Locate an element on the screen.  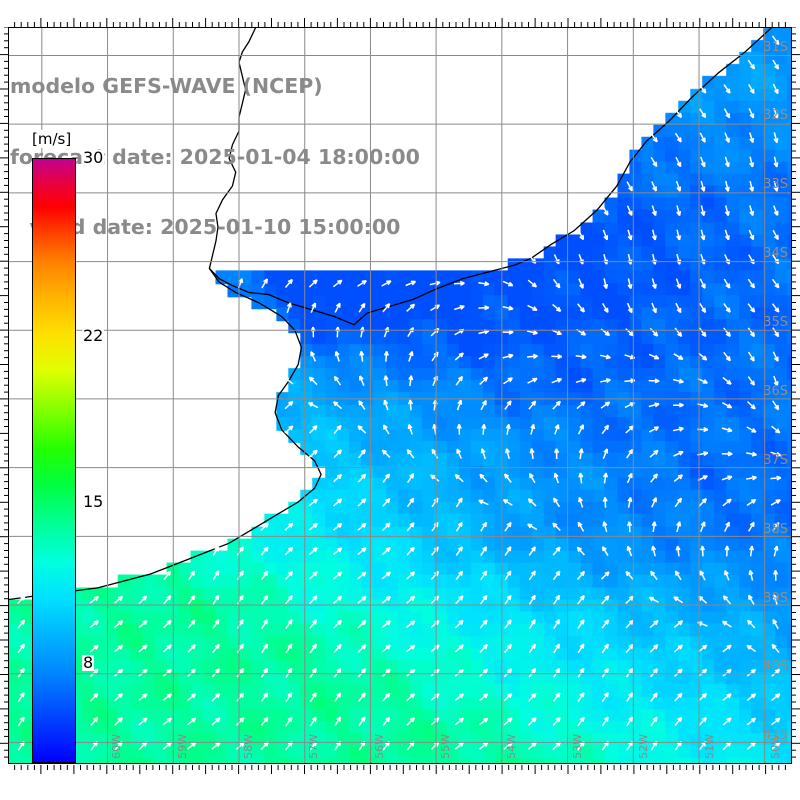
lat-label-31S: 31S is located at coordinates (775, 47).